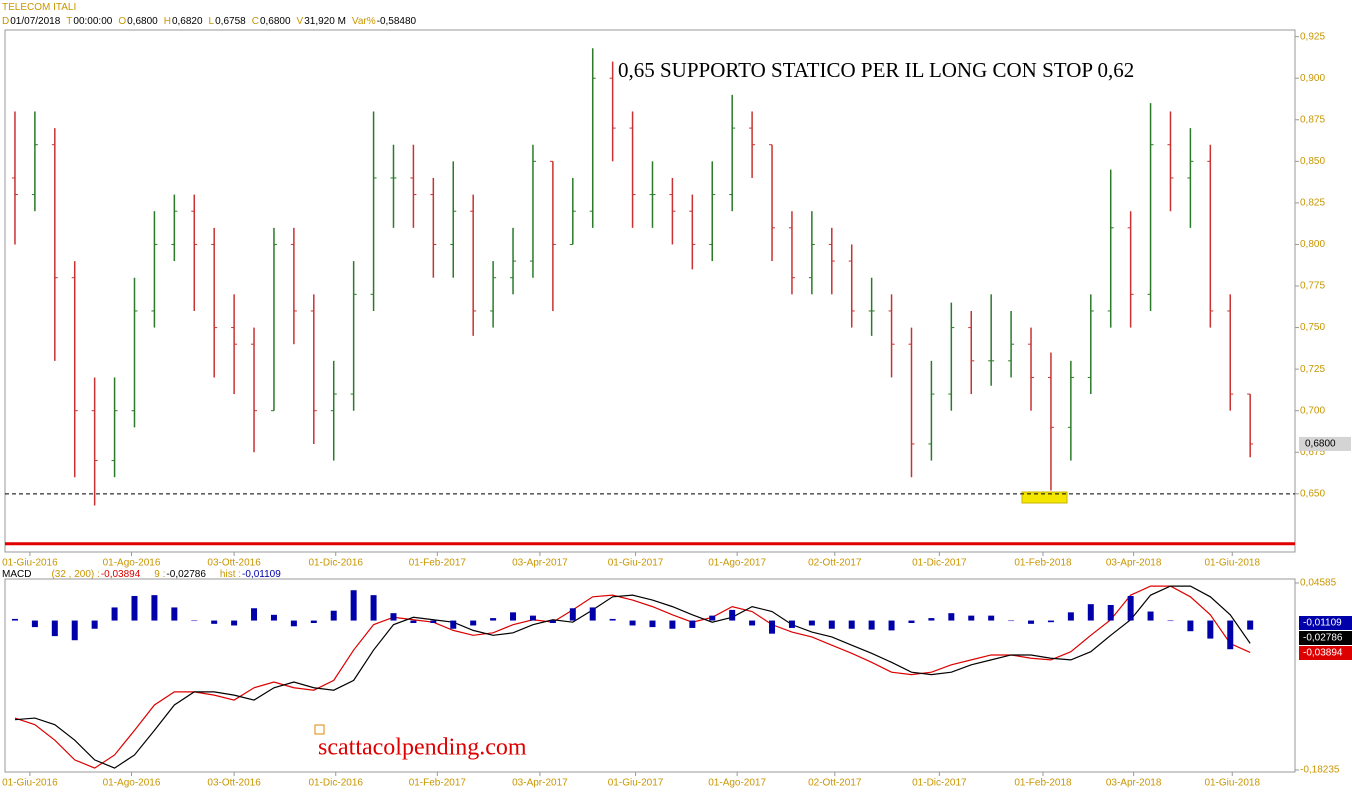 The height and width of the screenshot is (800, 1352). Describe the element at coordinates (363, 21) in the screenshot. I see `info-key: Var%` at that location.